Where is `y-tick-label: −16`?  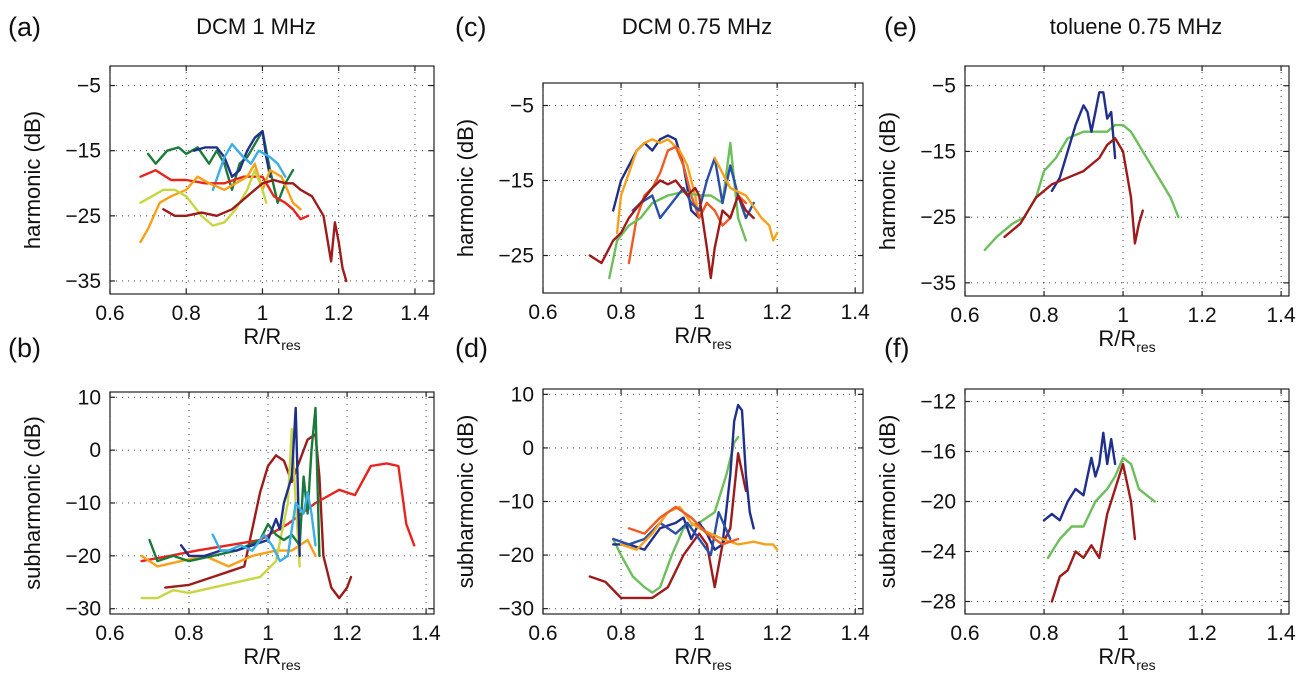
y-tick-label: −16 is located at coordinates (938, 452).